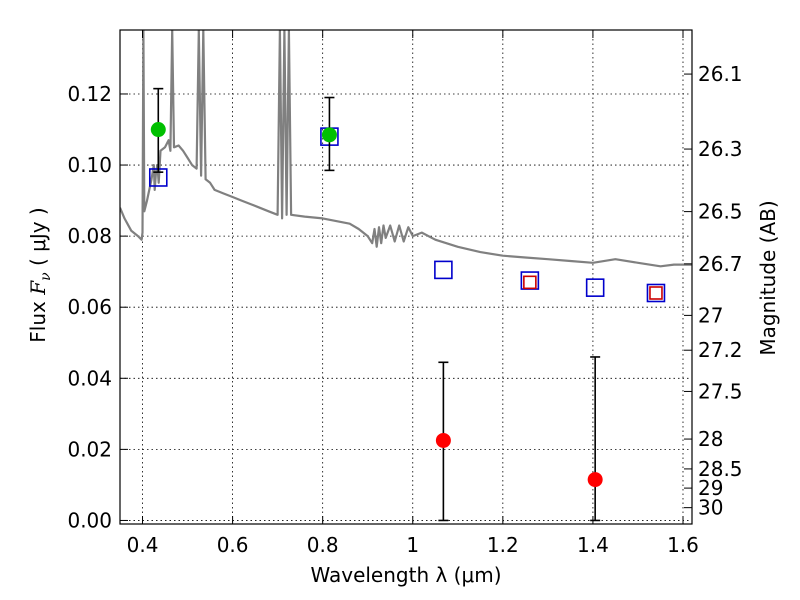 The width and height of the screenshot is (800, 600). Describe the element at coordinates (720, 264) in the screenshot. I see `y2-tick-label: 26.7` at that location.